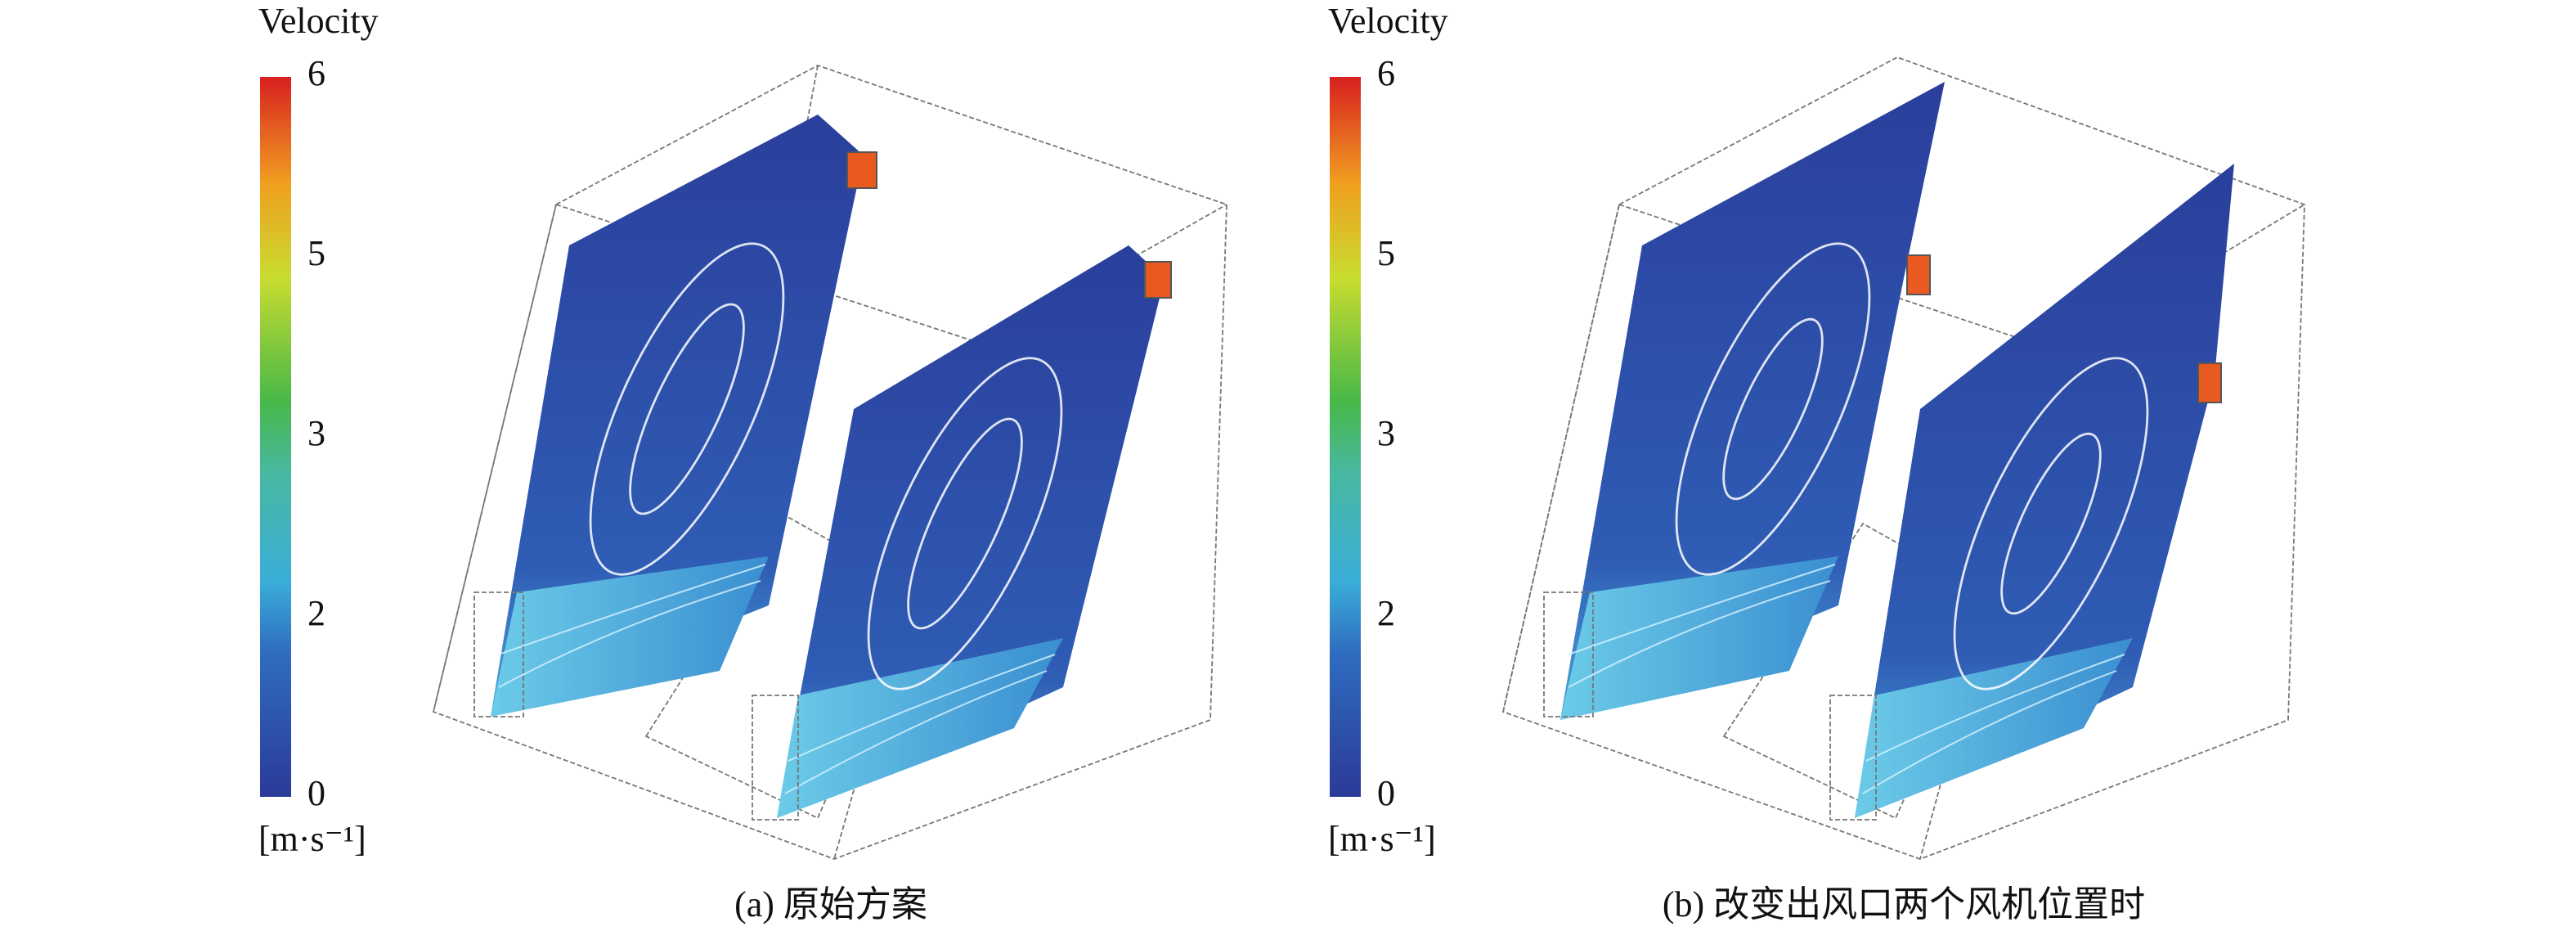  Describe the element at coordinates (1904, 904) in the screenshot. I see `caption: (b) 改变出风口两个风机位置时` at that location.